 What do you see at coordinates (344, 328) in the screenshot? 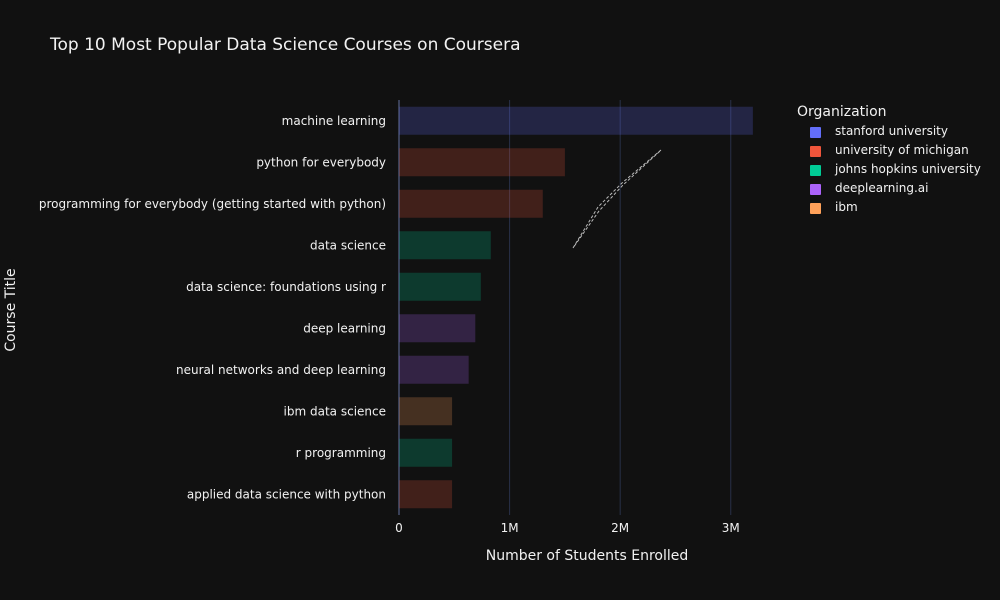
I see `y-tick-label: deep learning` at bounding box center [344, 328].